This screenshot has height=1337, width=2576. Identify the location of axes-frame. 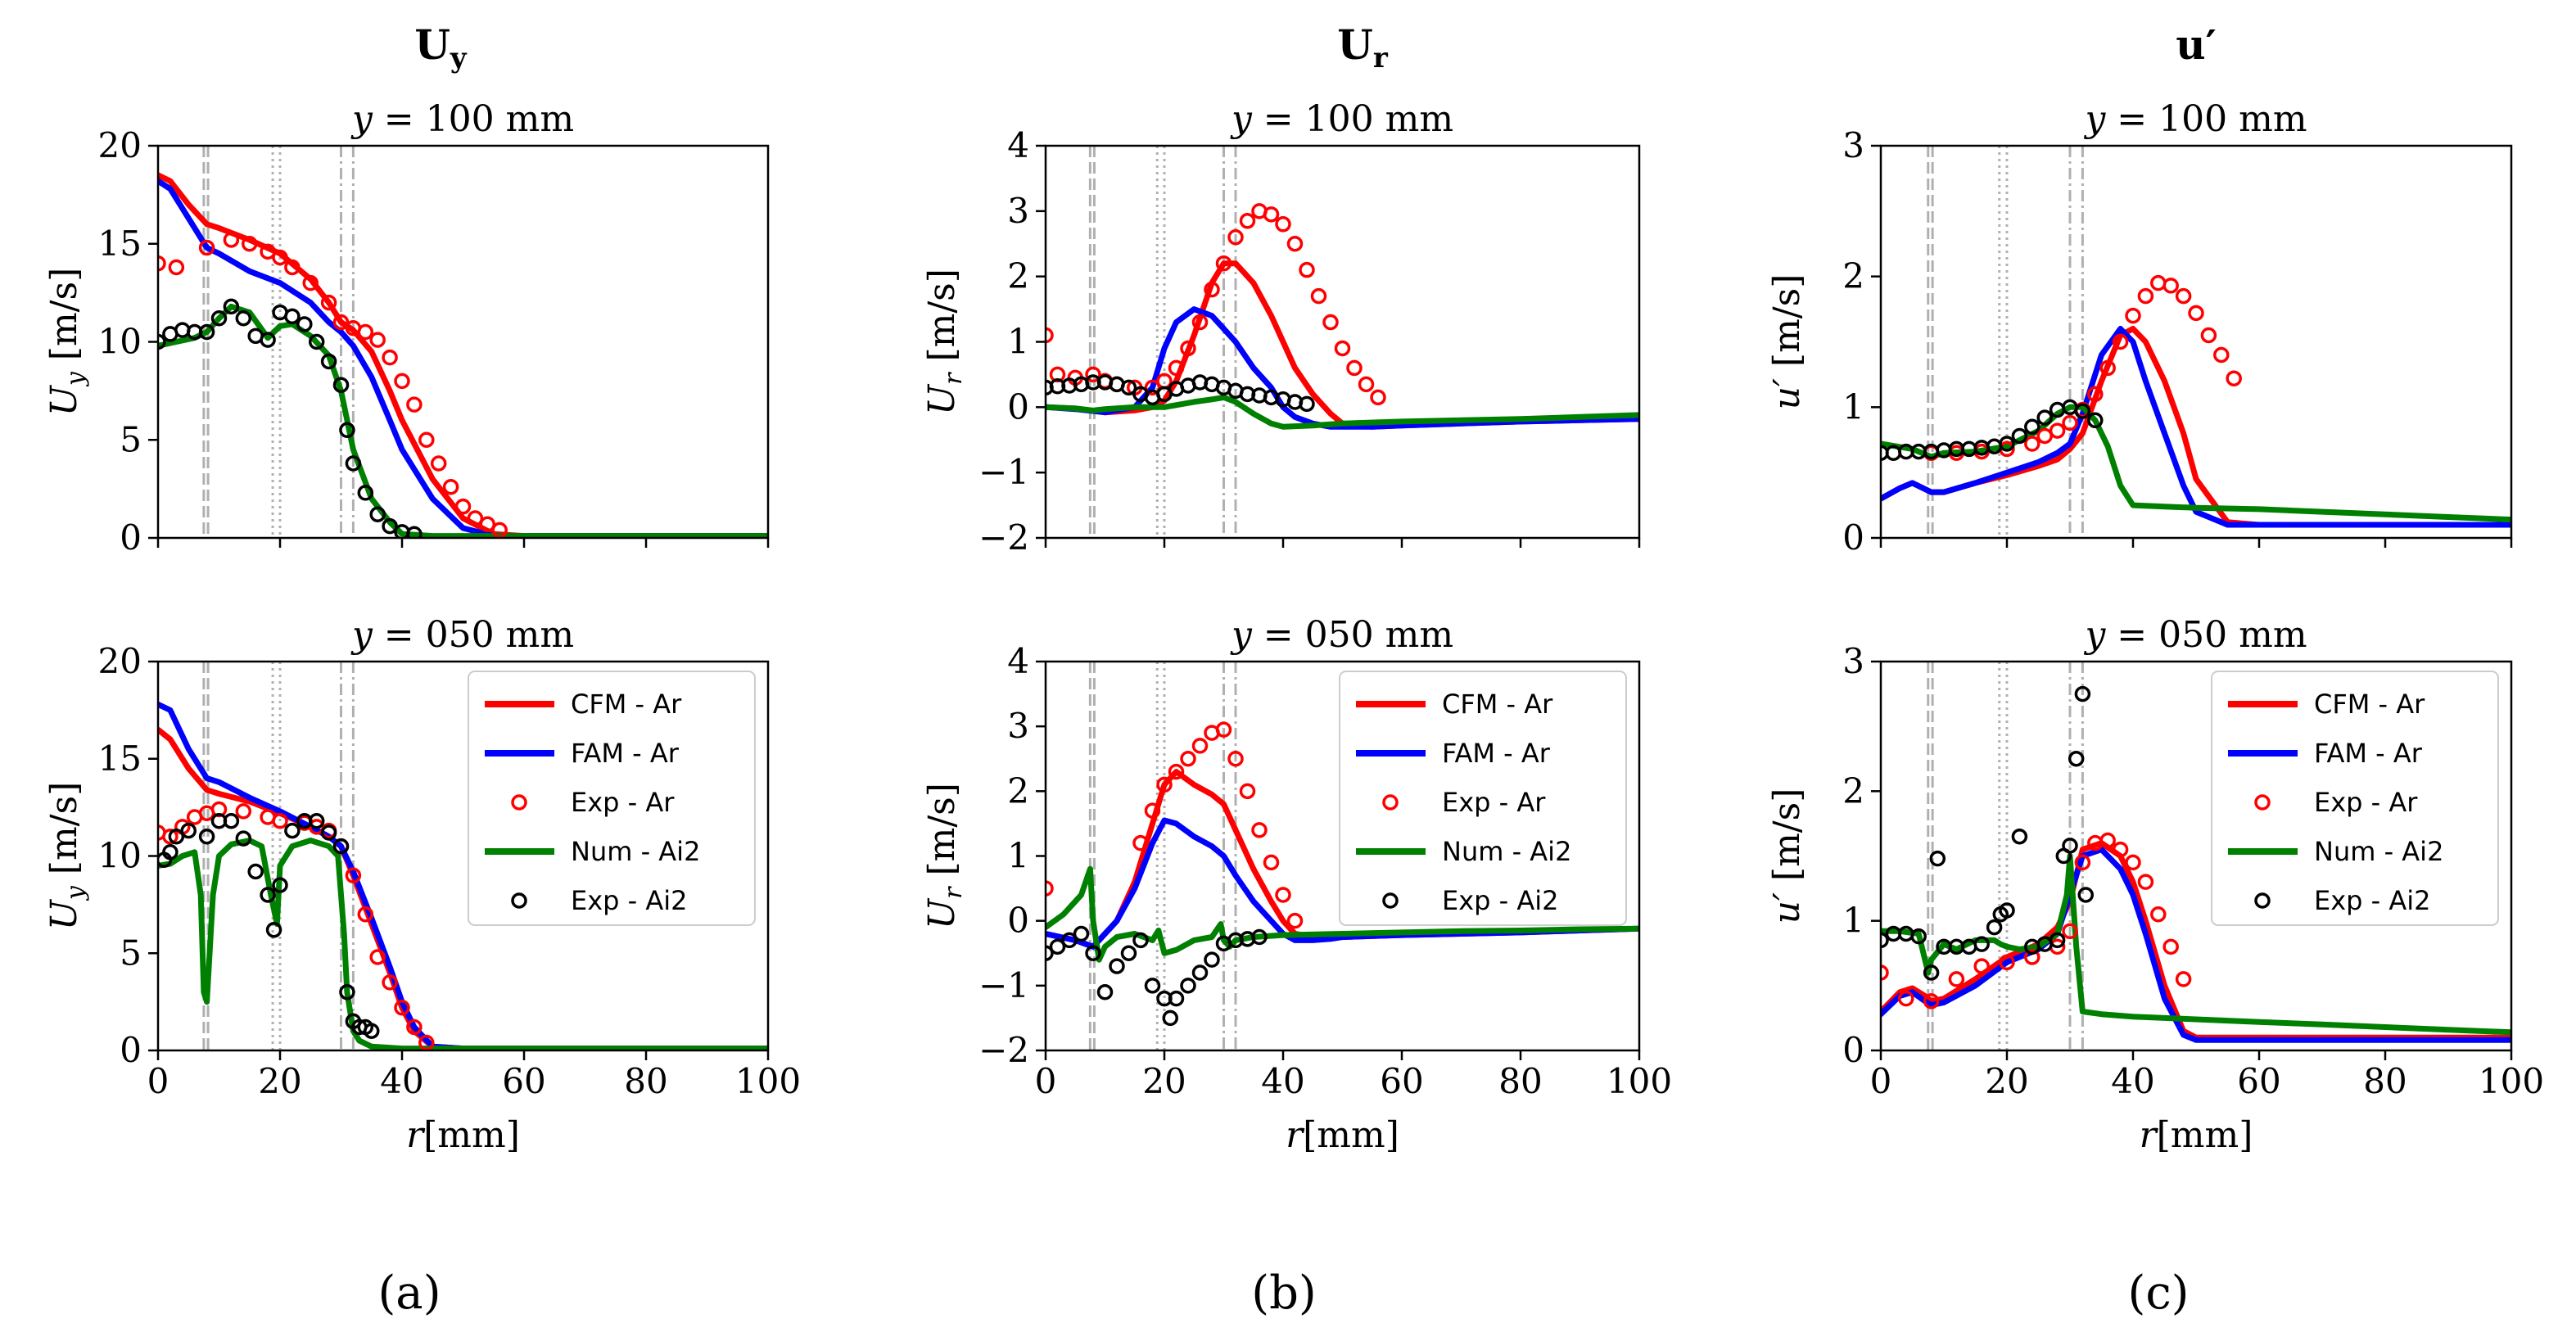
(2196, 342).